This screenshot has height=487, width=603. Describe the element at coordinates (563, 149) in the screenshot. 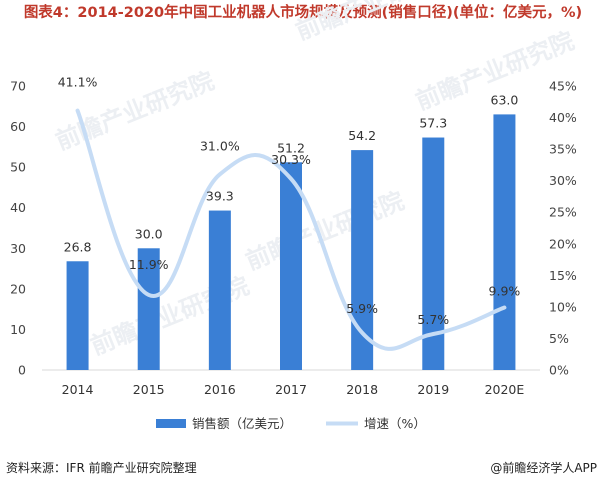

I see `y-right-tick-label: 35%` at that location.